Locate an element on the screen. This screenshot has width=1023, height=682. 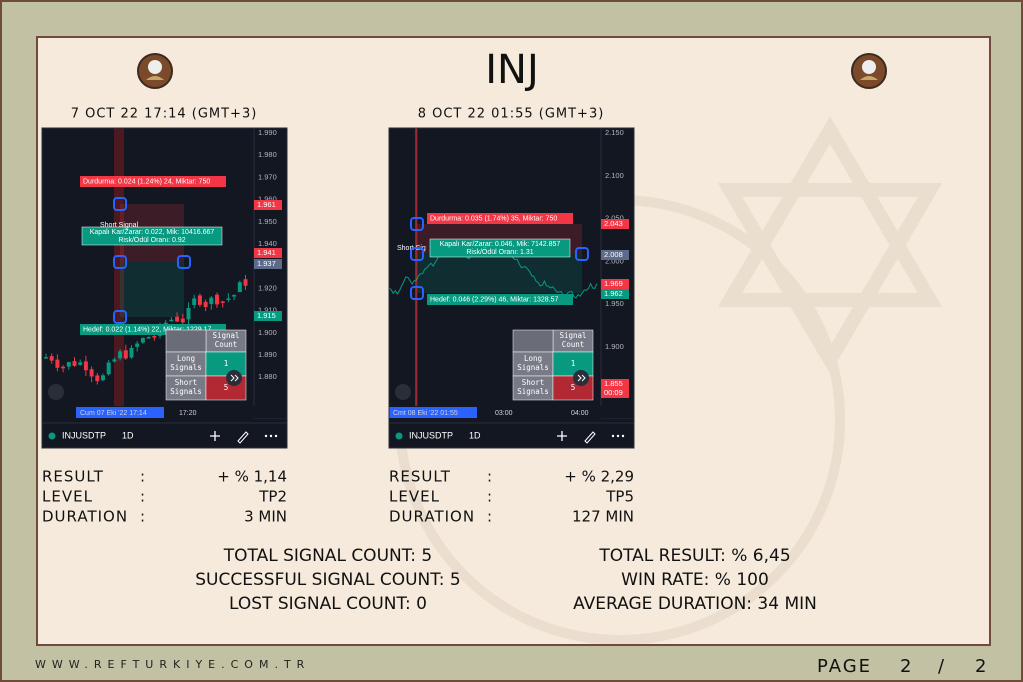
title: INJ is located at coordinates (512, 70).